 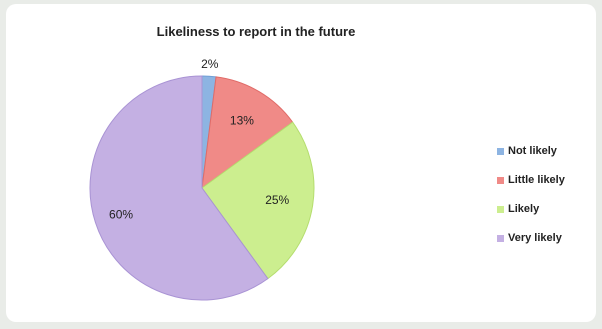 What do you see at coordinates (500, 209) in the screenshot?
I see `legend-swatch-likely` at bounding box center [500, 209].